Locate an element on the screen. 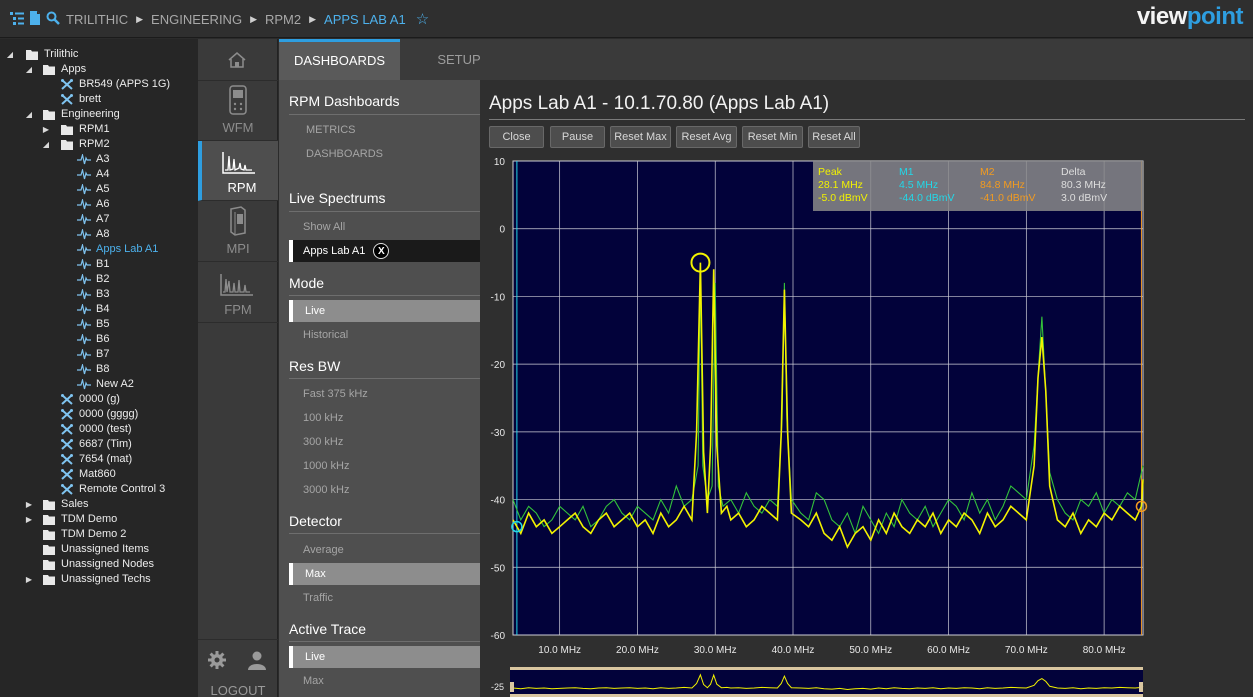 Image resolution: width=1253 pixels, height=697 pixels. tree-node: A7 is located at coordinates (99, 219).